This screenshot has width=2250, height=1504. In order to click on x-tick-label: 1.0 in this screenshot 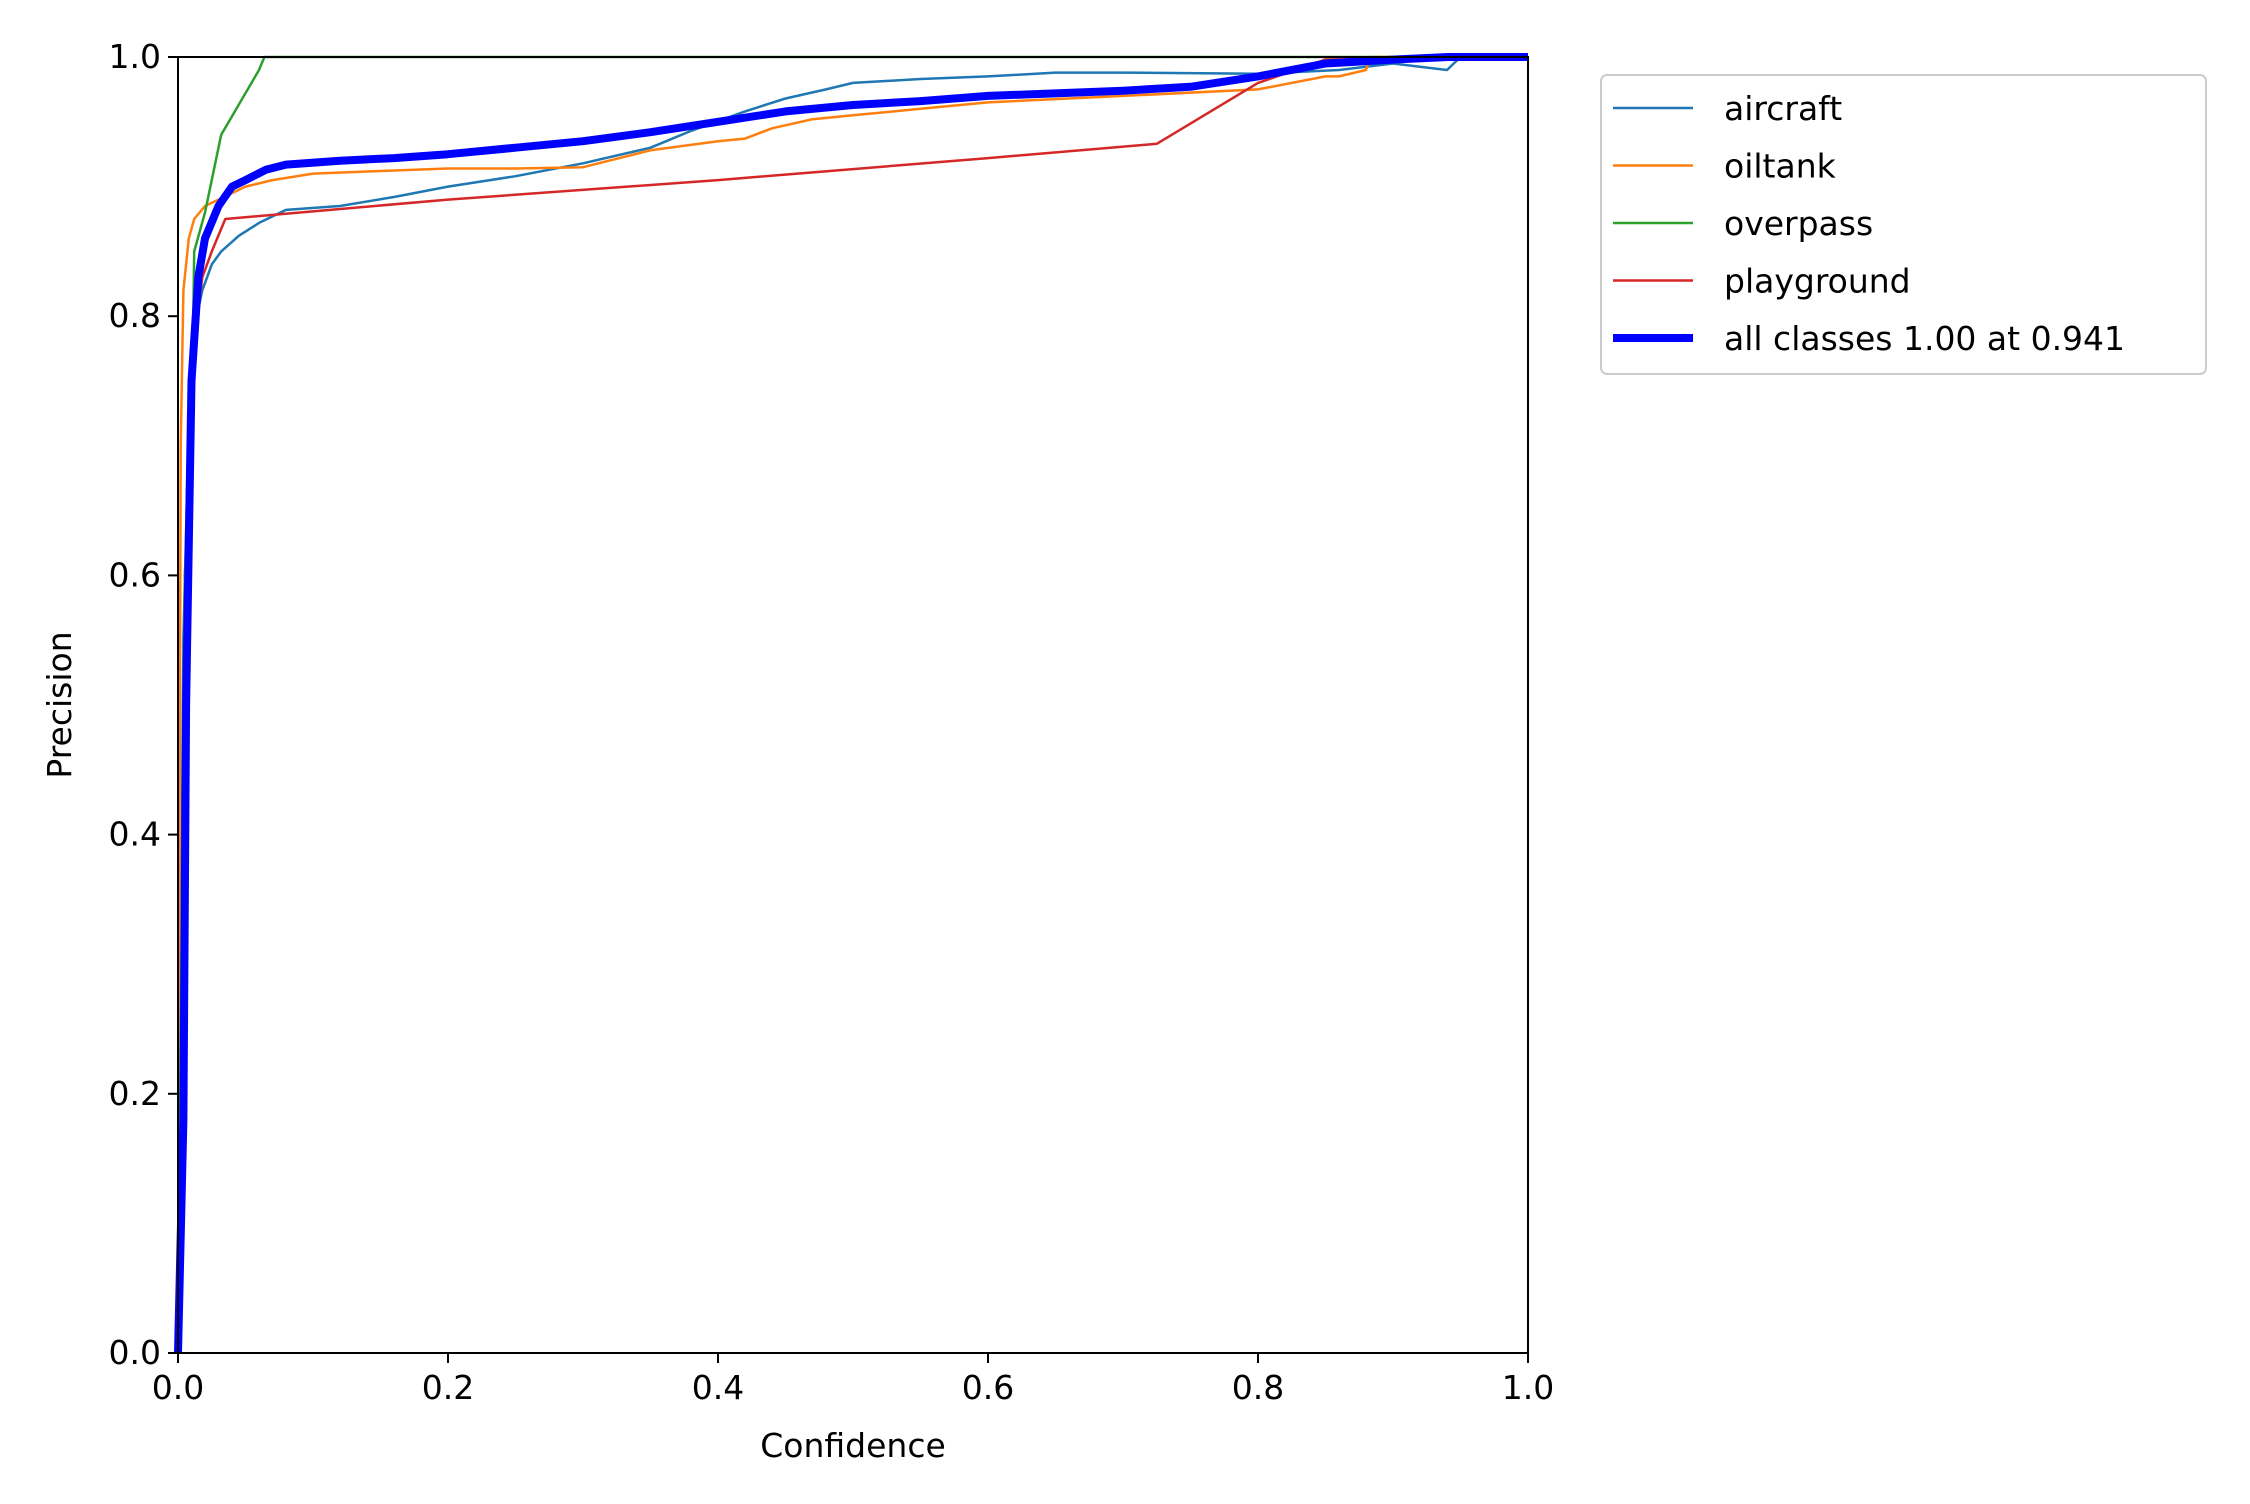, I will do `click(1528, 1387)`.